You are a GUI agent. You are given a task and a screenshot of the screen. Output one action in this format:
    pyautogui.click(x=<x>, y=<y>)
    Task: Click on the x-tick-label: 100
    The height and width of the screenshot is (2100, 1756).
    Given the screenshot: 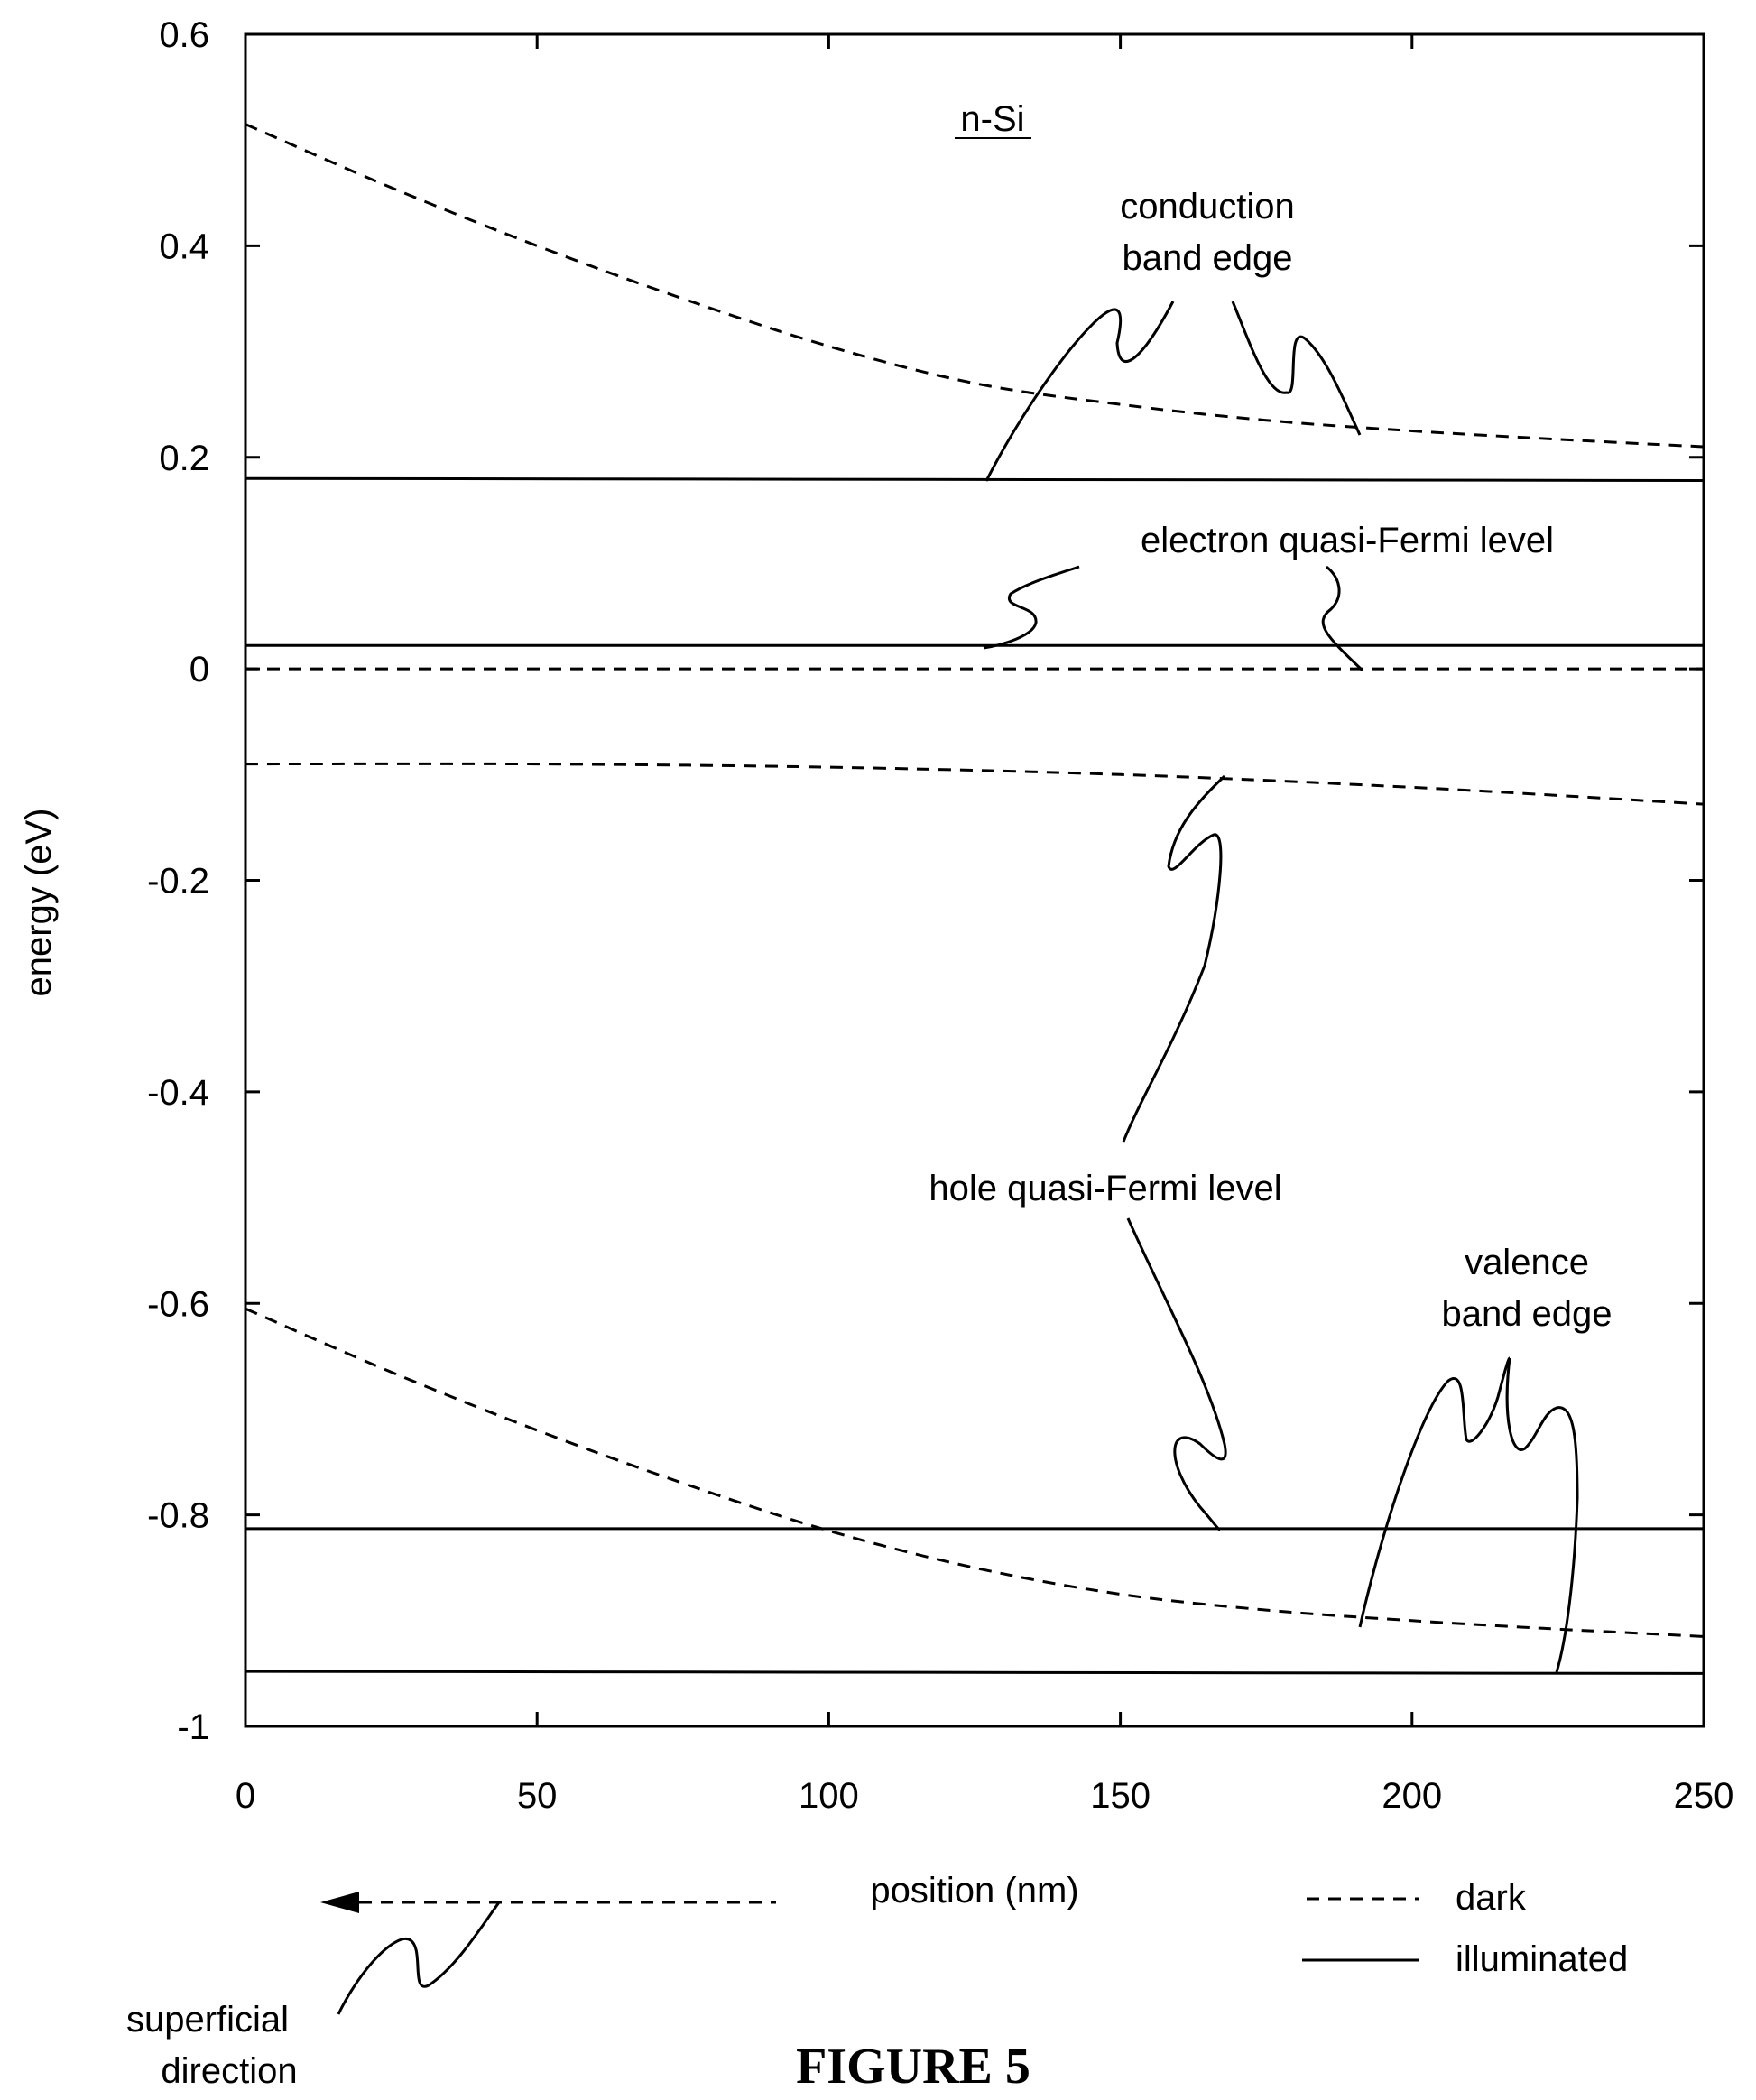 What is the action you would take?
    pyautogui.click(x=829, y=1796)
    